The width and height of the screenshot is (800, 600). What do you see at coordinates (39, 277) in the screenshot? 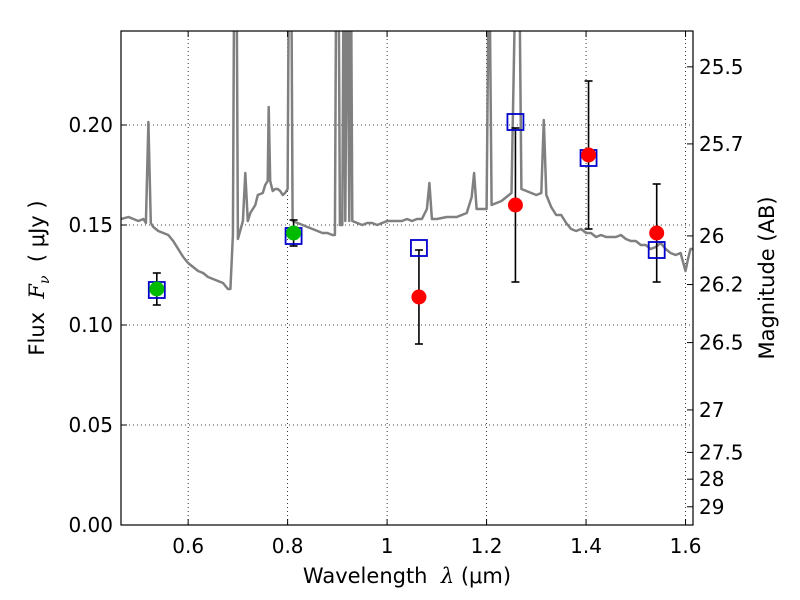
I see `y-axis-label: Flux Fν ( μJy )` at bounding box center [39, 277].